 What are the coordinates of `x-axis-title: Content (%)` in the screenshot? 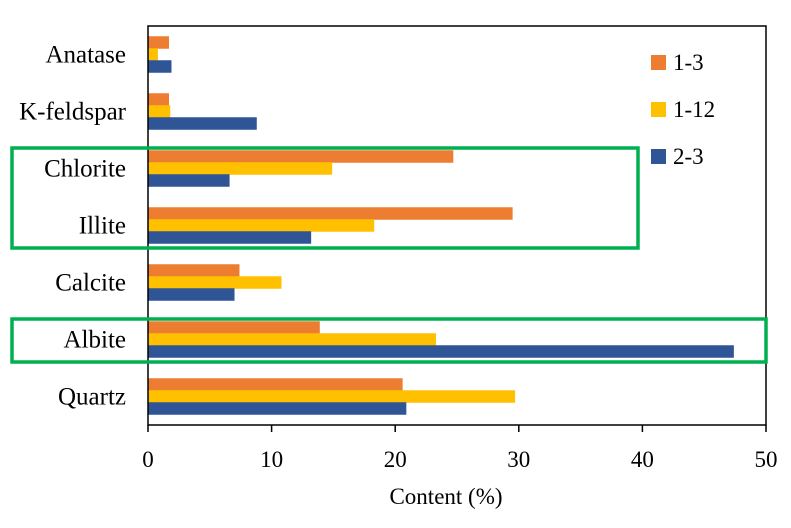 It's located at (445, 496).